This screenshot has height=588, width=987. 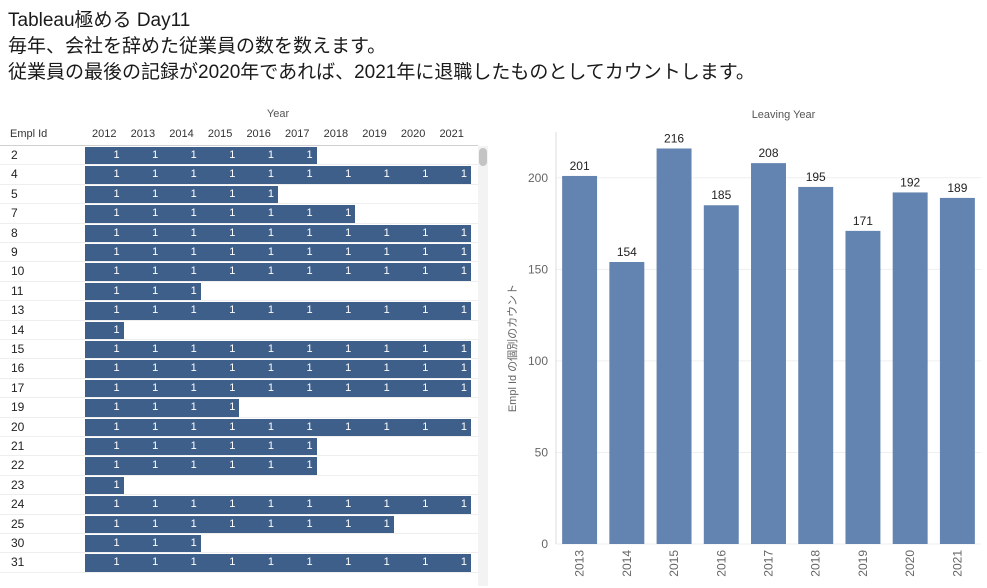 What do you see at coordinates (239, 233) in the screenshot?
I see `table-row: 8 1 1 1 1 1 1 1 1 1 1` at bounding box center [239, 233].